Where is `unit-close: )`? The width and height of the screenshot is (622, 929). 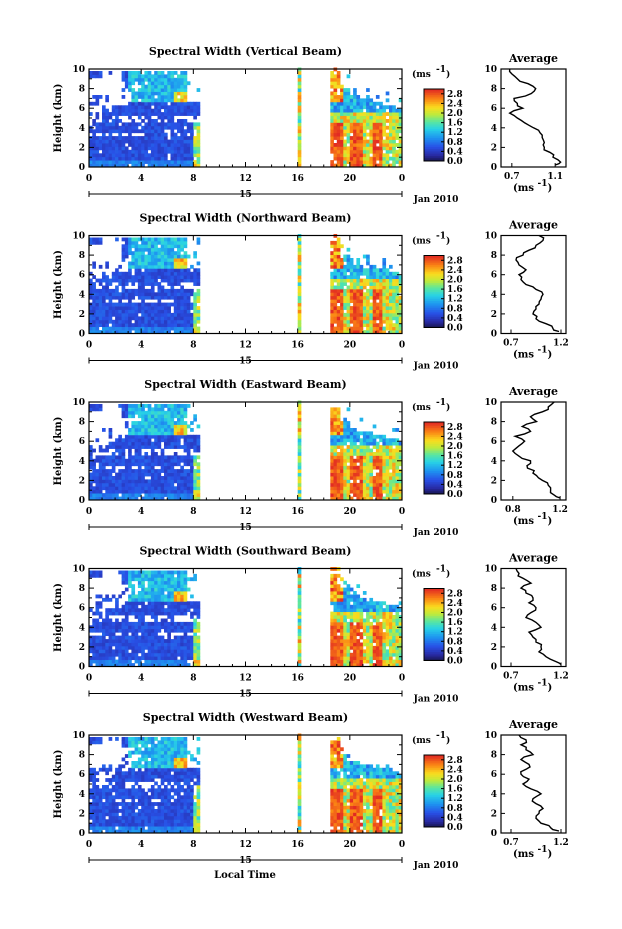
unit-close: ) is located at coordinates (448, 74).